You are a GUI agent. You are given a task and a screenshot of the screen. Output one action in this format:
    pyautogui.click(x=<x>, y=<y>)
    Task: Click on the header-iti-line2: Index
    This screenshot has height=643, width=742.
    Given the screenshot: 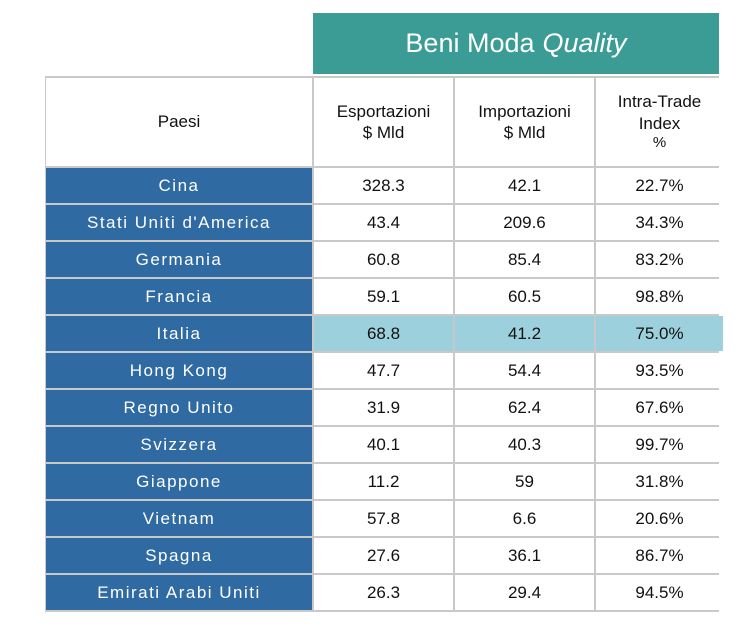 What is the action you would take?
    pyautogui.click(x=659, y=123)
    